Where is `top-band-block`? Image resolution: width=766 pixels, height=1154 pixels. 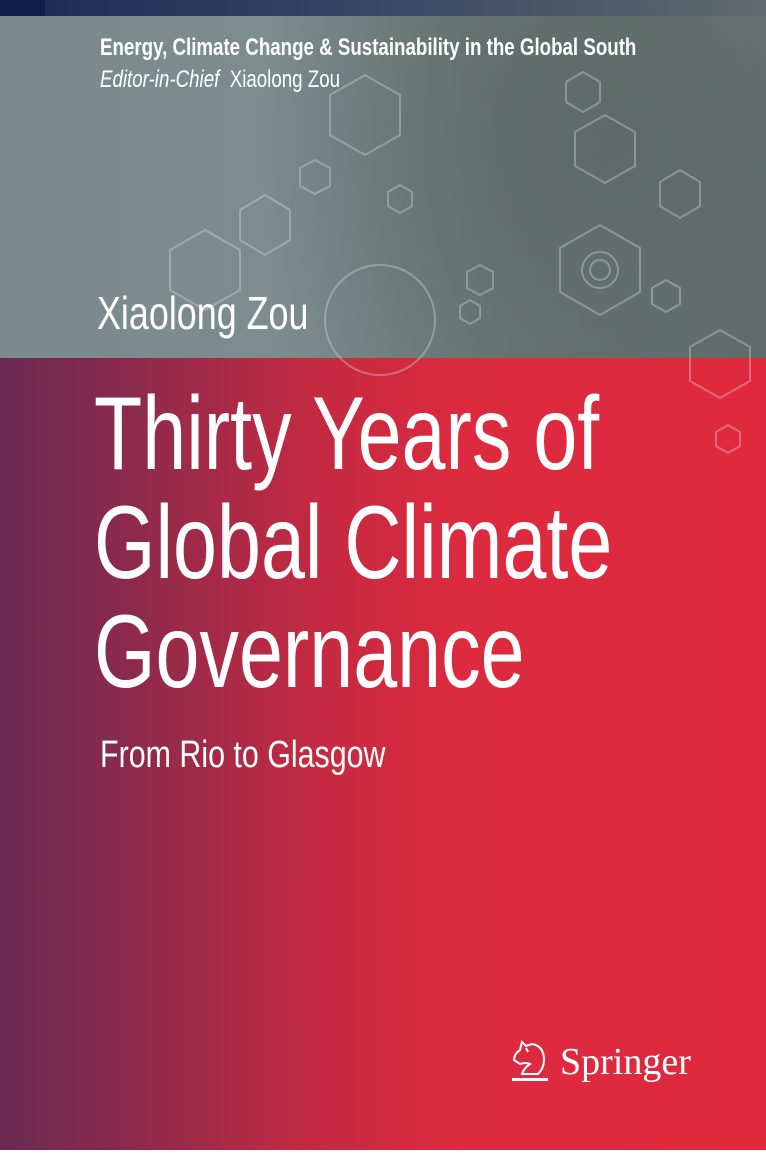
top-band-block is located at coordinates (22, 8).